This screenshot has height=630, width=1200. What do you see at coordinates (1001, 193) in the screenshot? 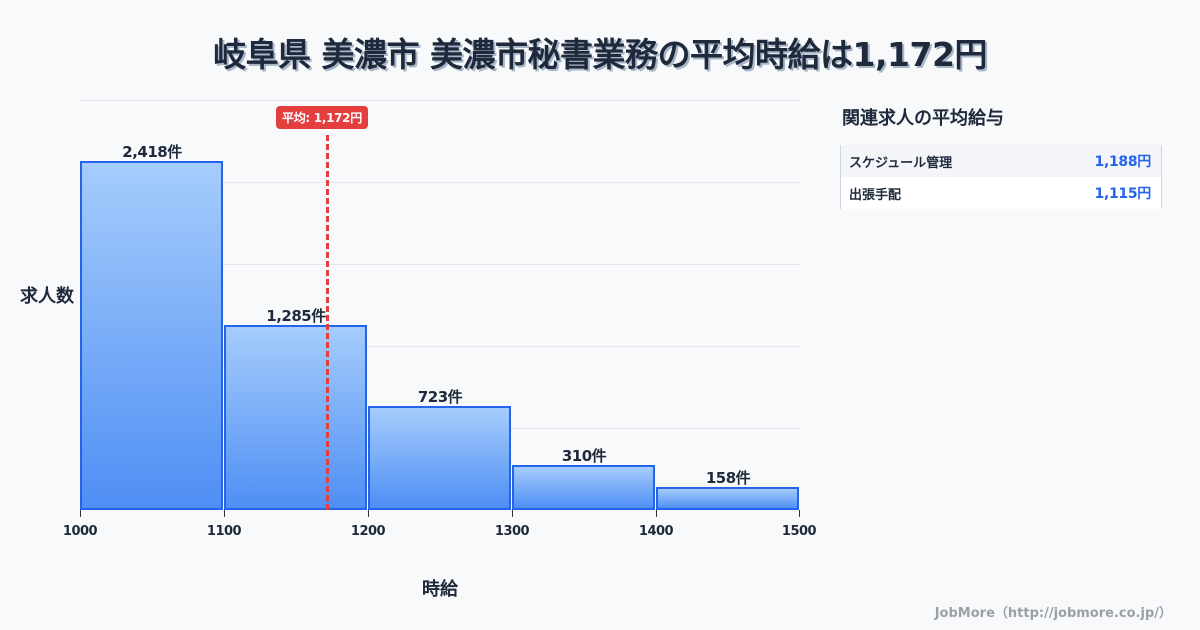
I see `related-job-row: 出張手配 1,115円` at bounding box center [1001, 193].